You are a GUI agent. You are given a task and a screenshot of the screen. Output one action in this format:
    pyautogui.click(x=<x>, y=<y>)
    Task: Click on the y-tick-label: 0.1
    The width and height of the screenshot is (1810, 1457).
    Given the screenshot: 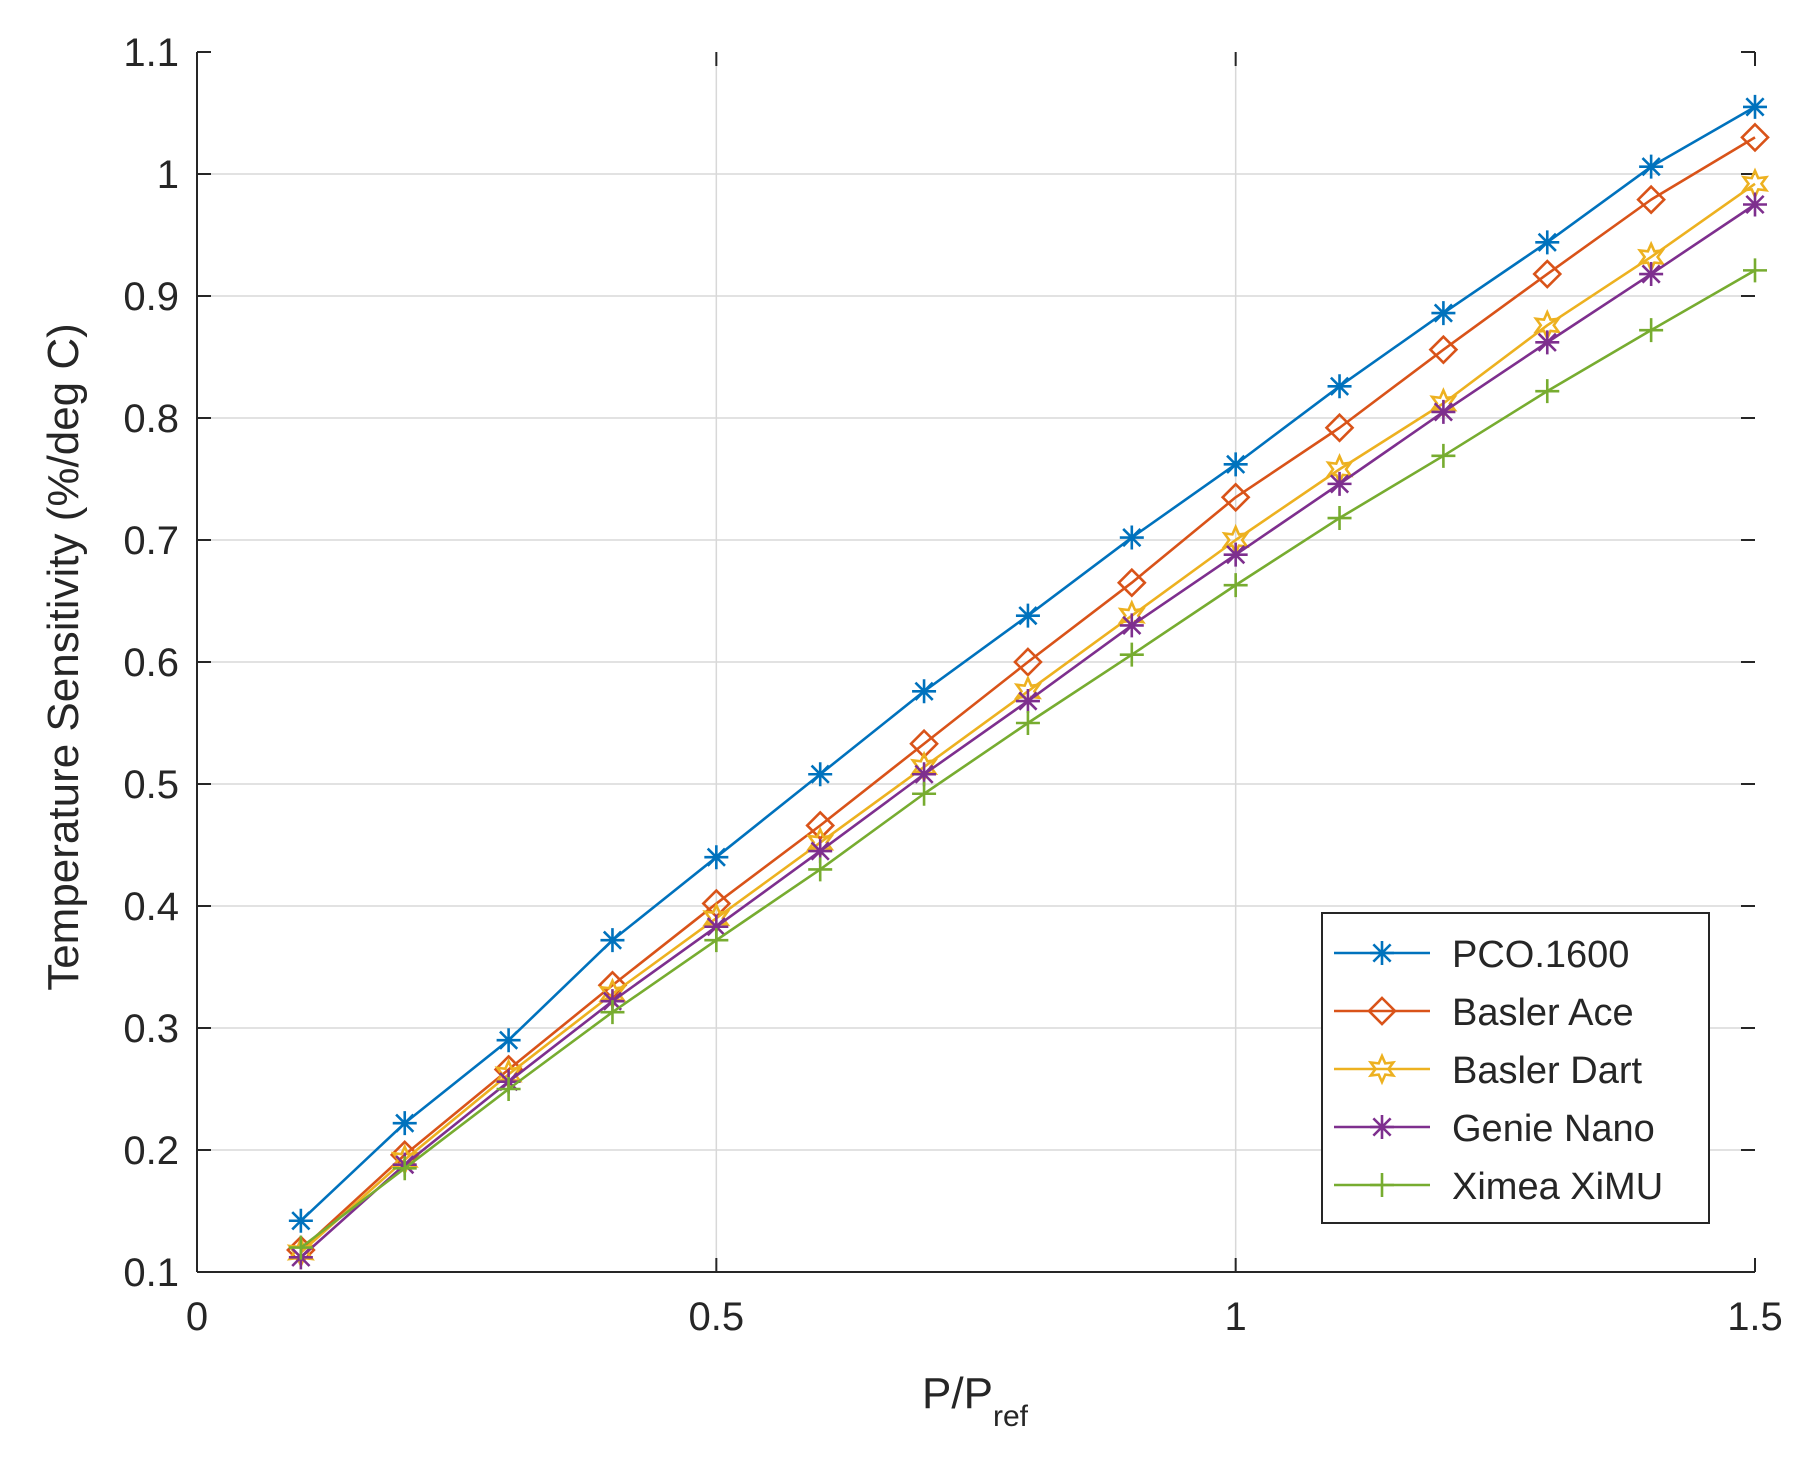 What is the action you would take?
    pyautogui.click(x=151, y=1273)
    